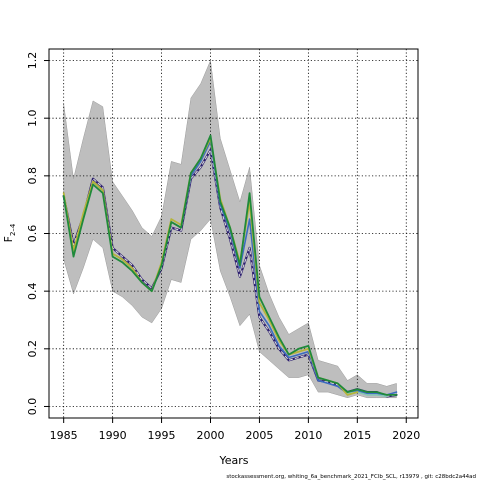  I want to click on y-axis-title-subscript: 2–4, so click(13, 229).